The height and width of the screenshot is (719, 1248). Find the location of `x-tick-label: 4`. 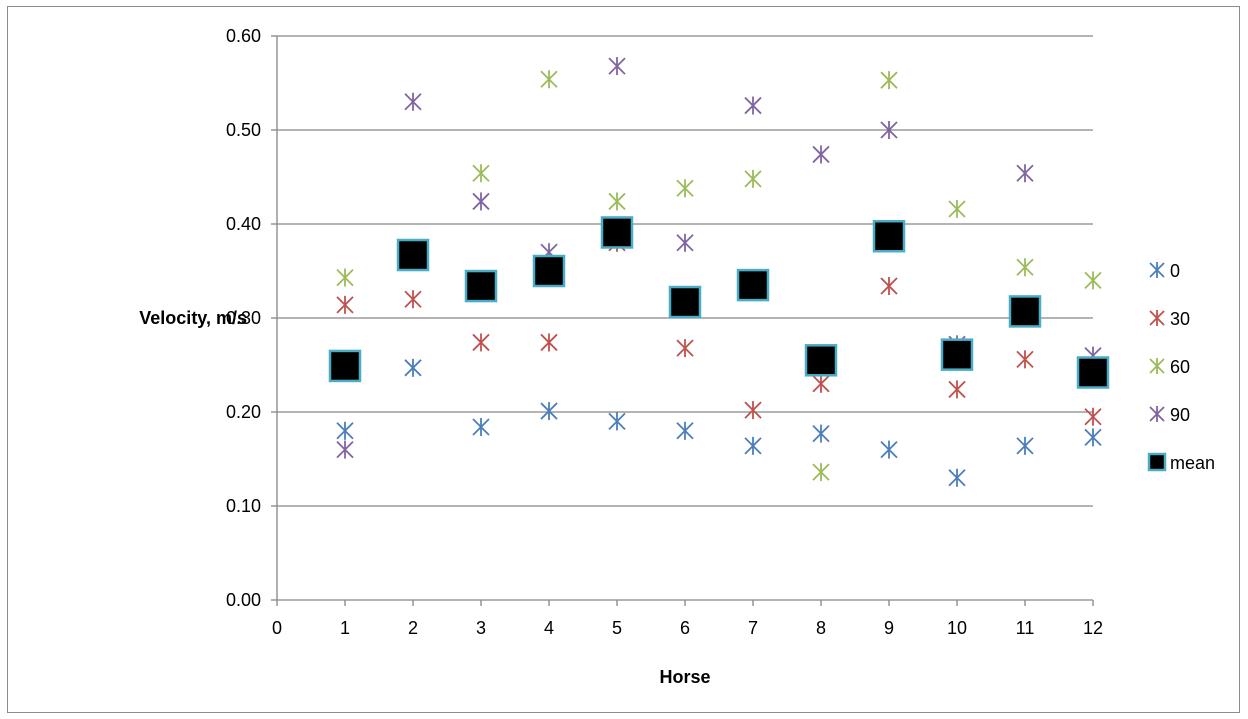

x-tick-label: 4 is located at coordinates (549, 628).